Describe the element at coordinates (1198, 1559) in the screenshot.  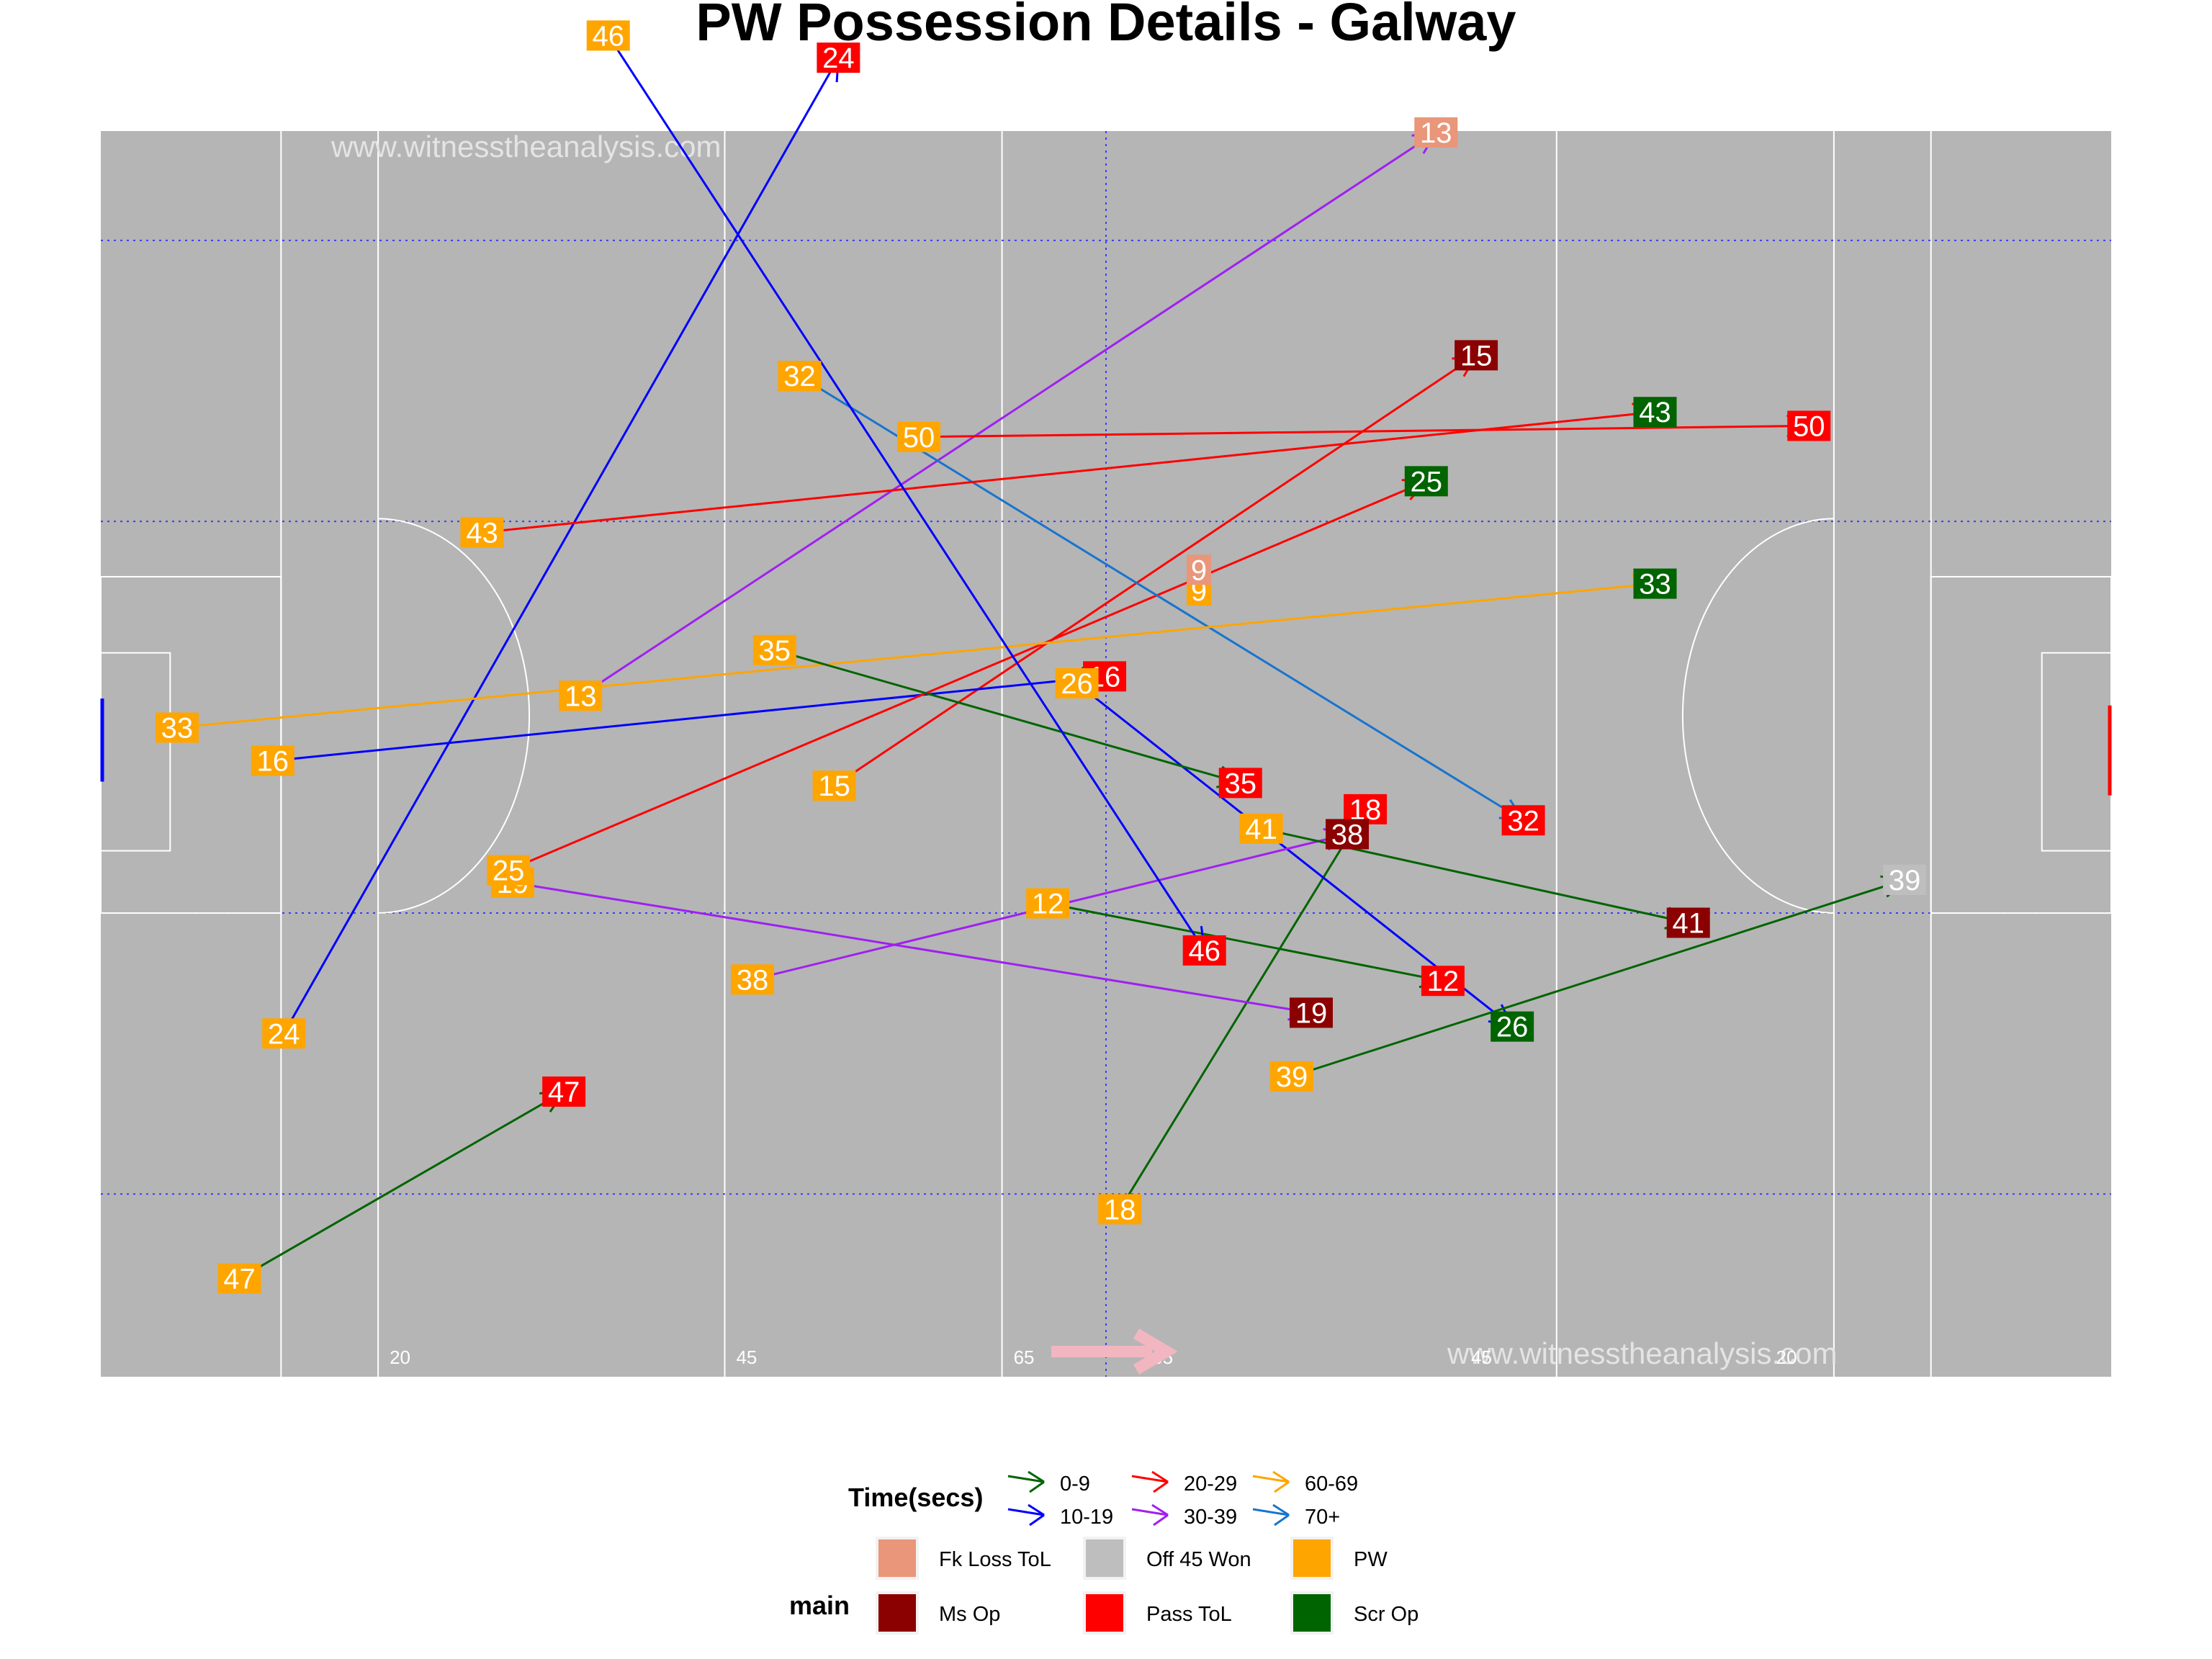
I see `legend-main-label: Off 45 Won` at that location.